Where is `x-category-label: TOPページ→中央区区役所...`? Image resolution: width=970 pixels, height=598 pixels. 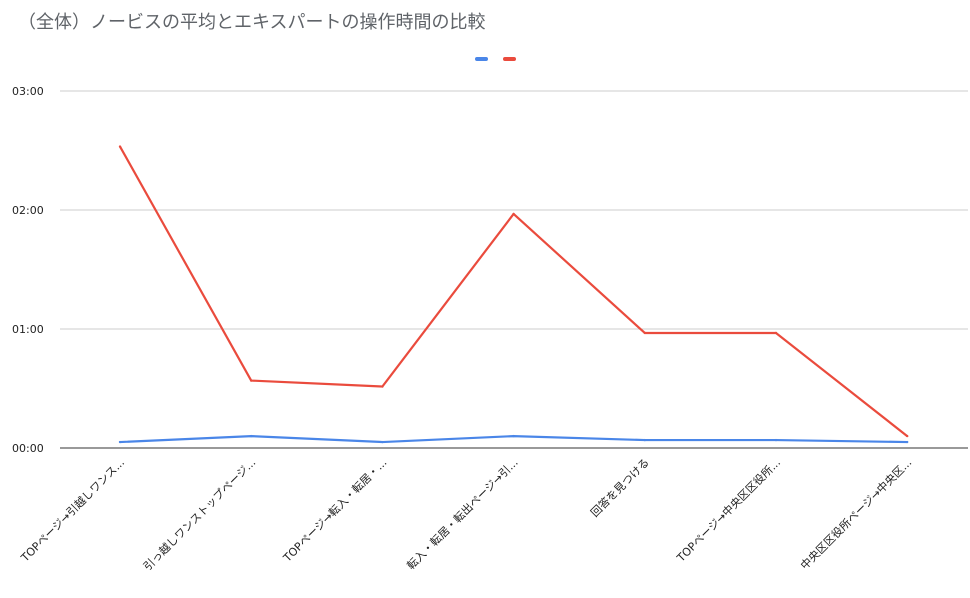 x-category-label: TOPページ→中央区区役所... is located at coordinates (728, 510).